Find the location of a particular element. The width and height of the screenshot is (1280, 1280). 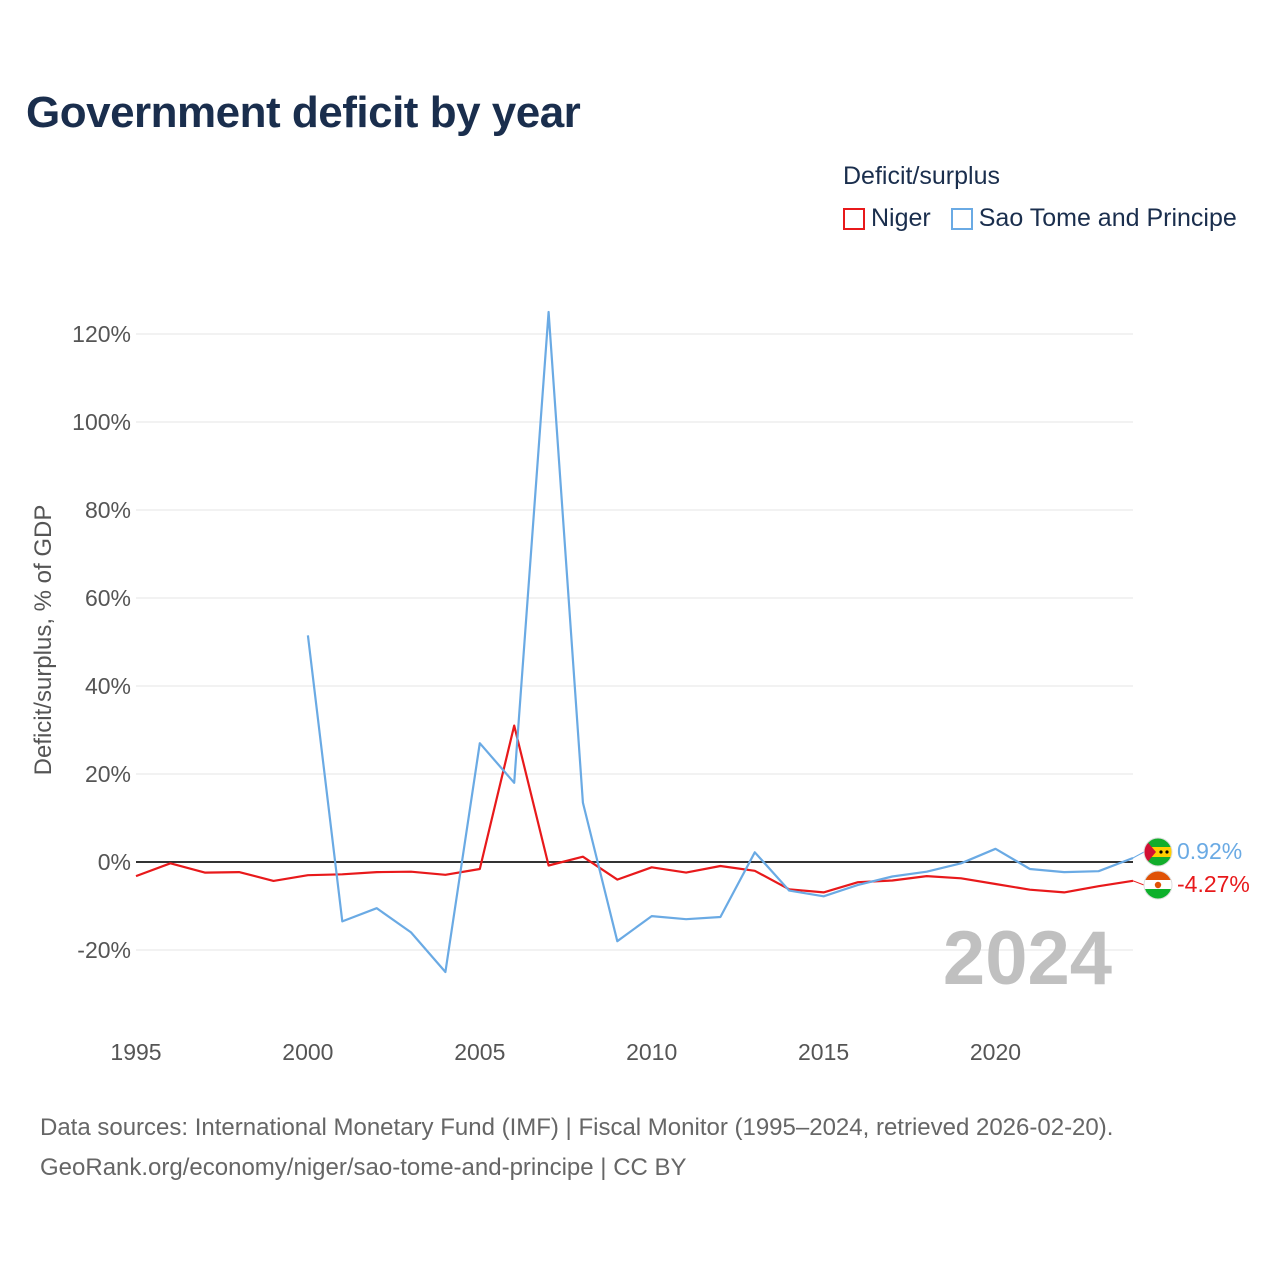

series-line-niger is located at coordinates (634, 809).